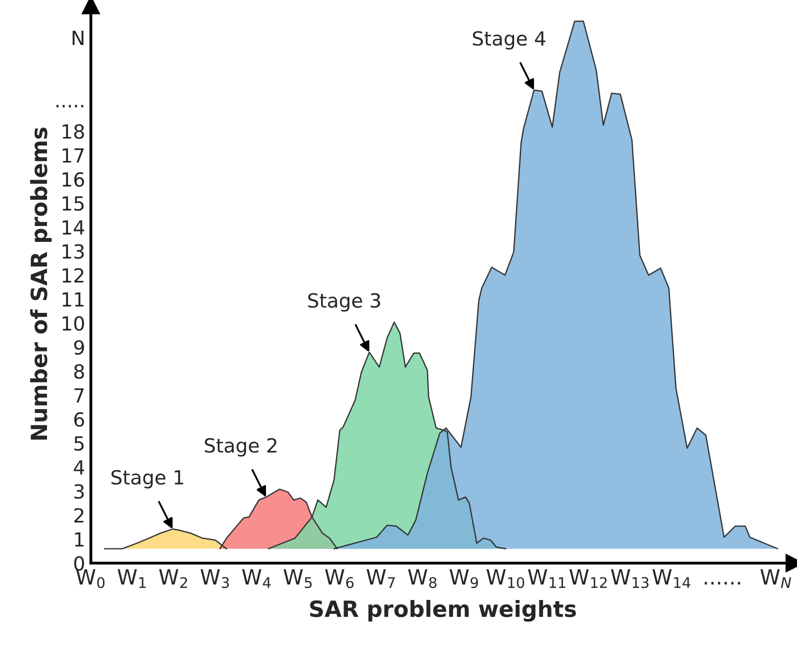 Image resolution: width=797 pixels, height=648 pixels. I want to click on y-tick-label: 1, so click(79, 539).